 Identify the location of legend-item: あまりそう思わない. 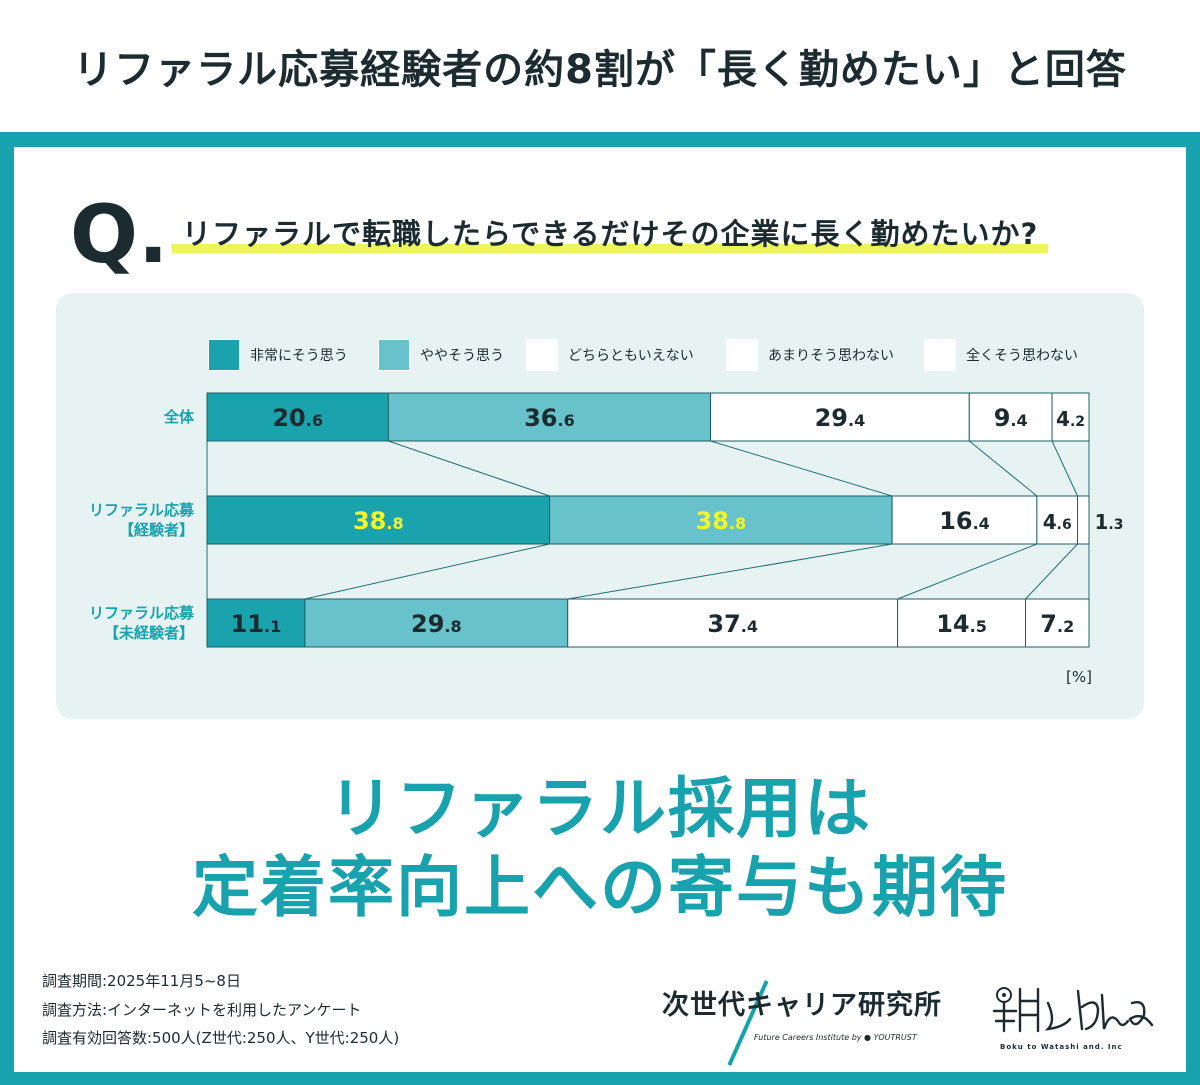
(810, 355).